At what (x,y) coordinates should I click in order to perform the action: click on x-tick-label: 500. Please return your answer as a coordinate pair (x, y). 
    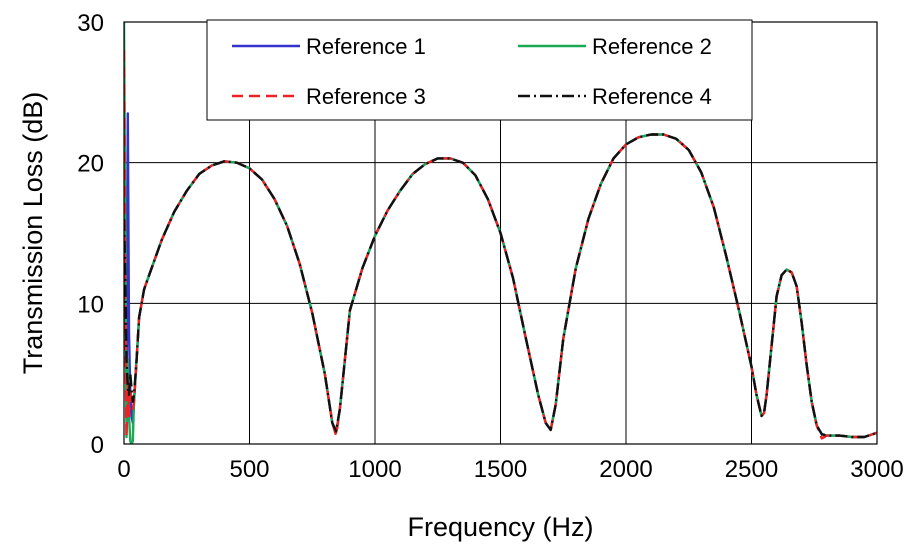
    Looking at the image, I should click on (249, 469).